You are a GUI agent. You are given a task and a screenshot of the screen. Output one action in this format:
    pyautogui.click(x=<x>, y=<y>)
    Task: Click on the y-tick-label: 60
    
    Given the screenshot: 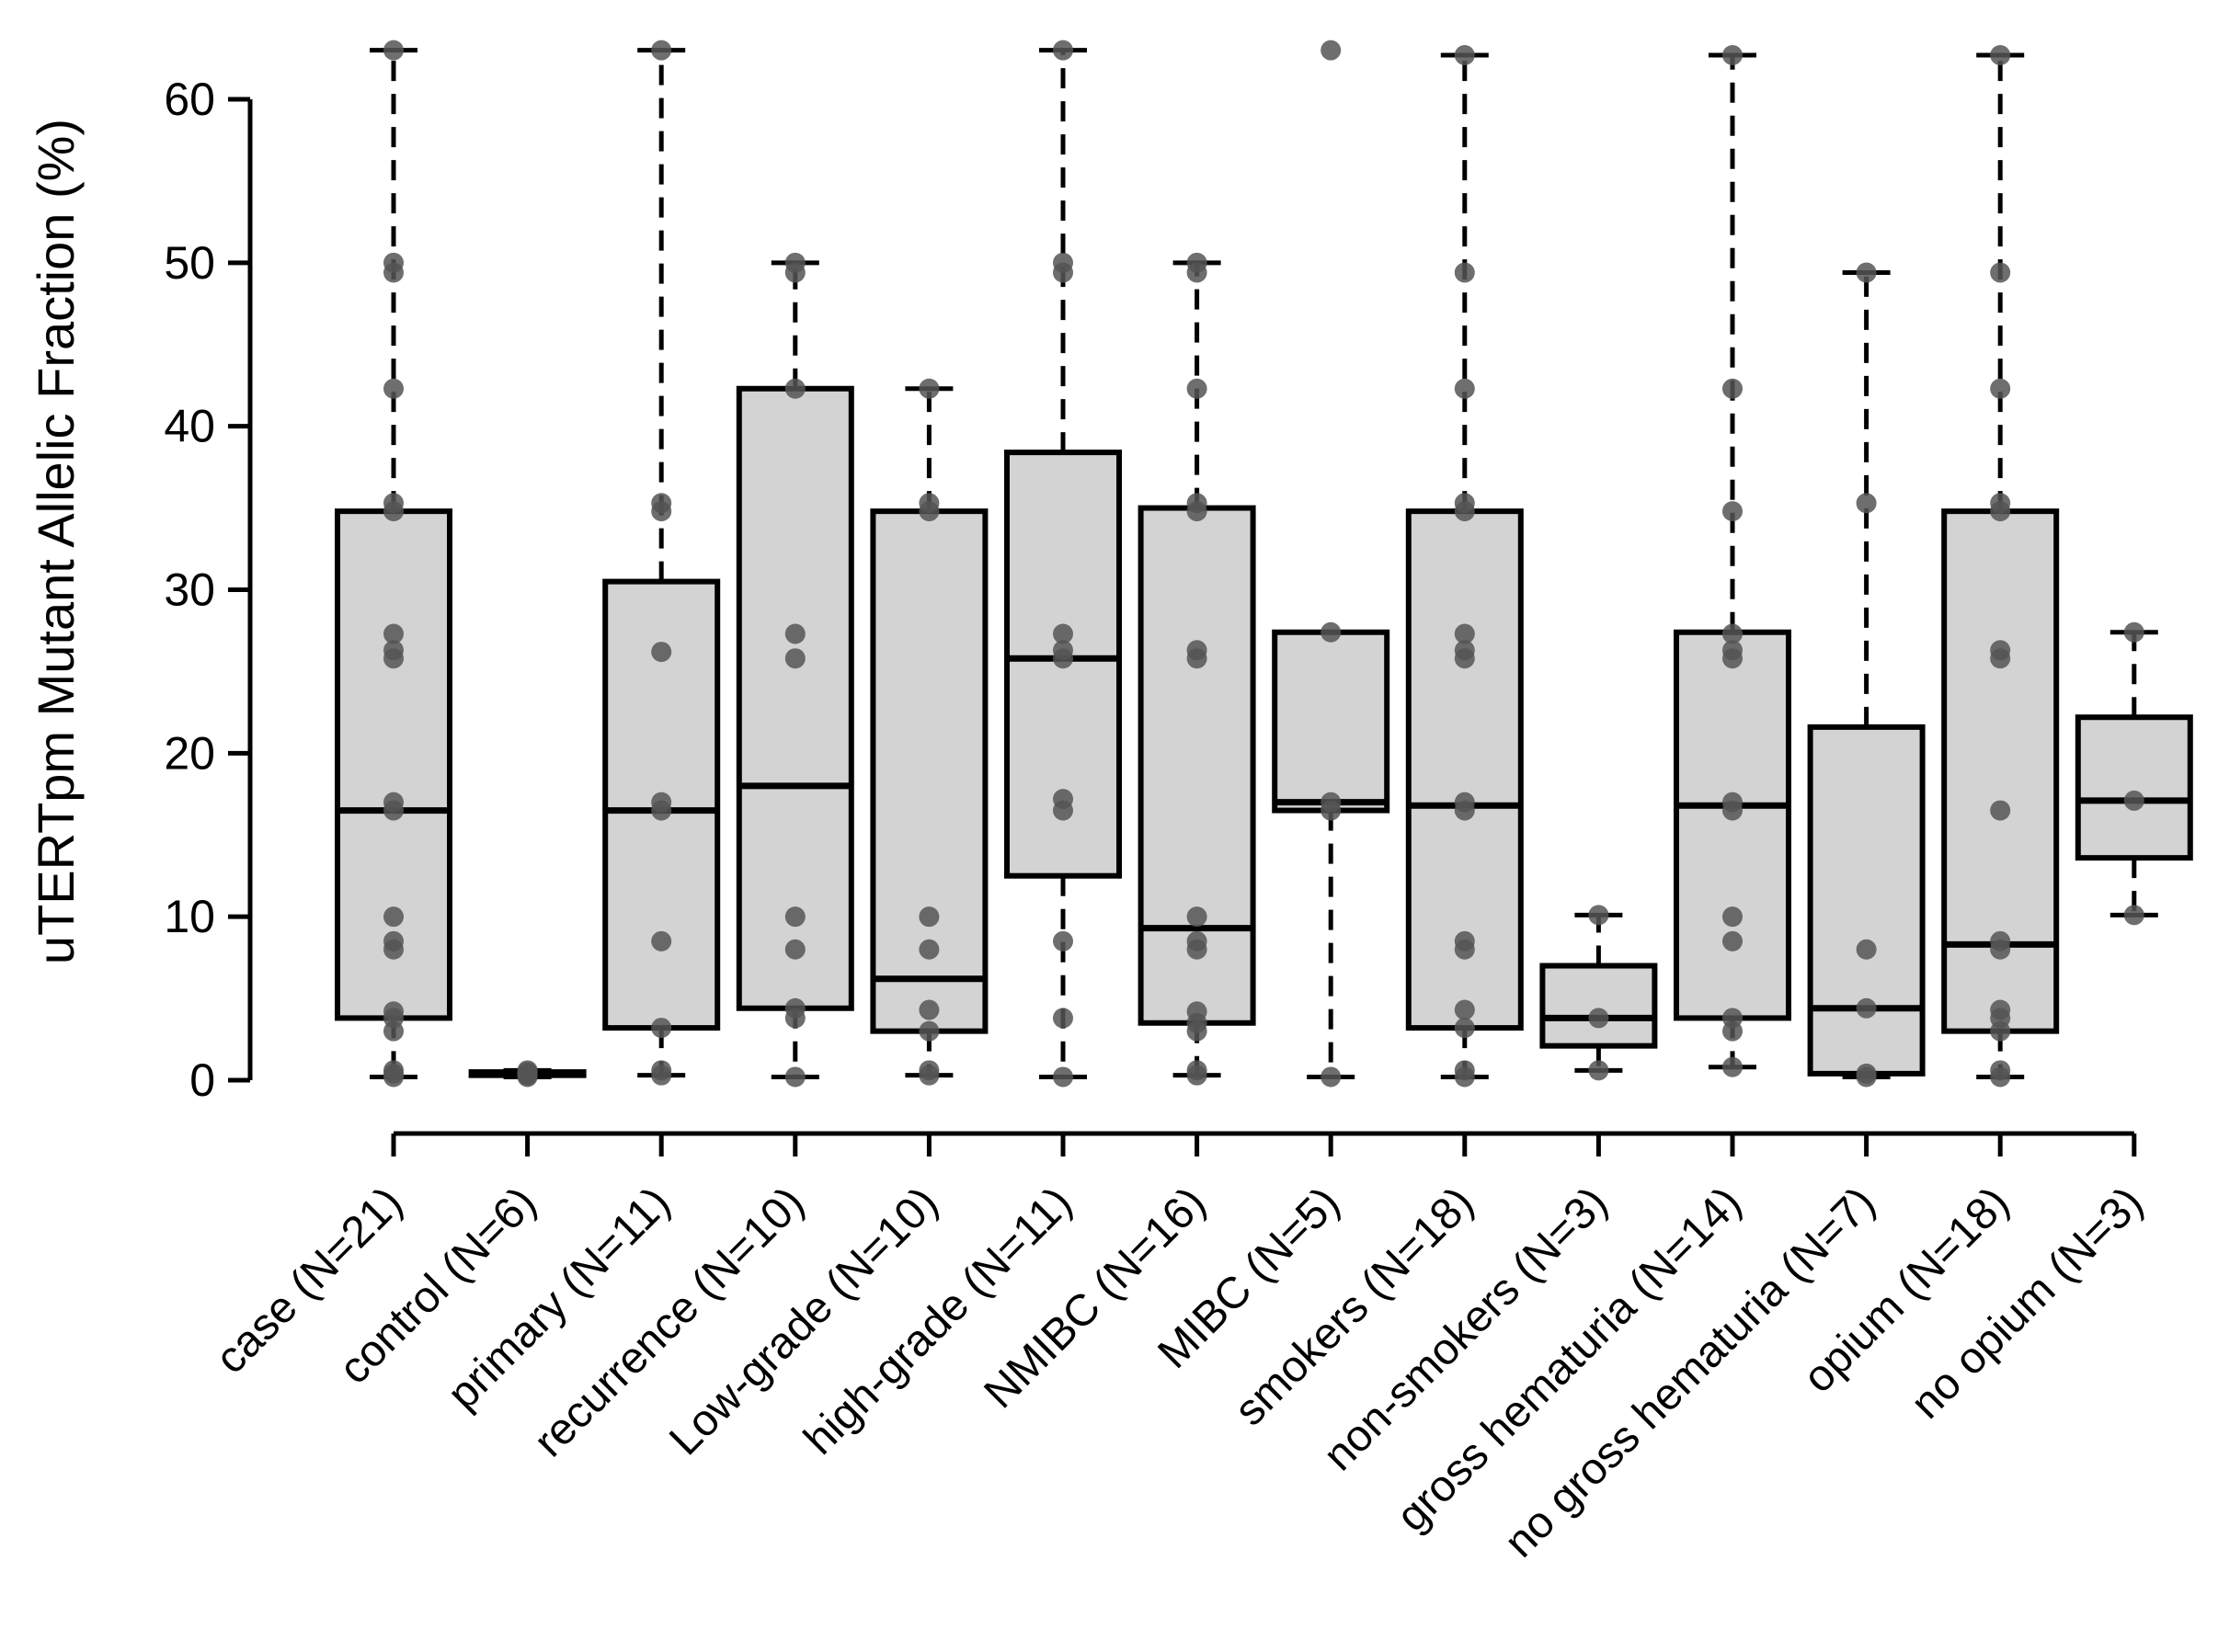 What is the action you would take?
    pyautogui.click(x=189, y=100)
    